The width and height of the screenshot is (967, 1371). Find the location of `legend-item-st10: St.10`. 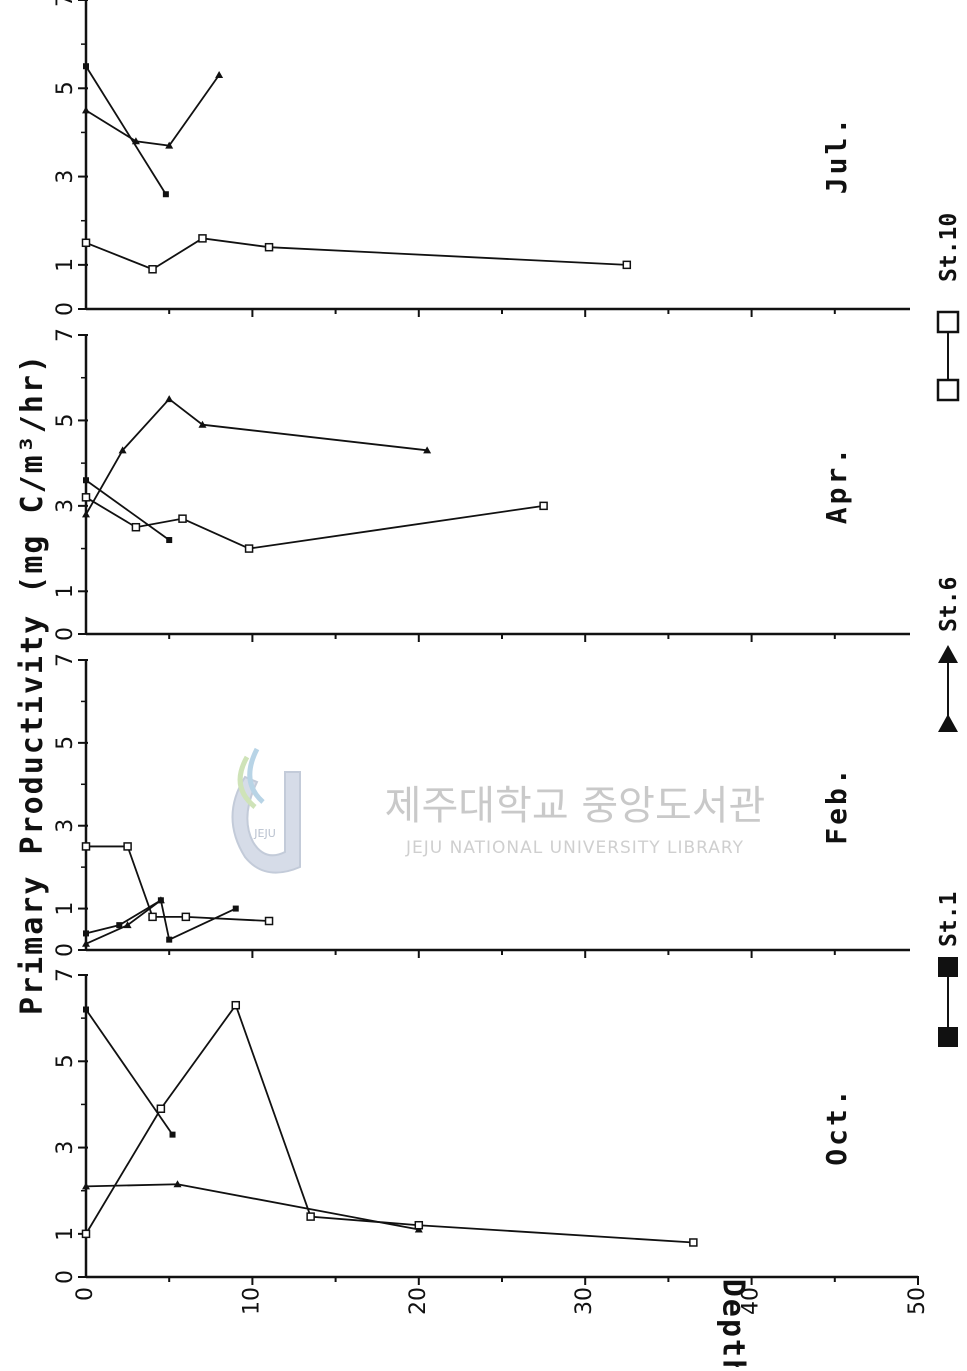

legend-item-st10: St.10 is located at coordinates (949, 307).